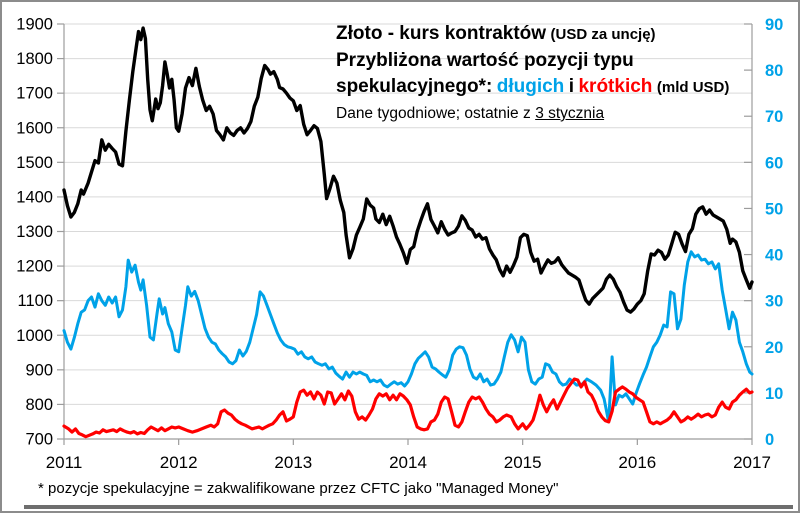 This screenshot has height=513, width=800. Describe the element at coordinates (774, 71) in the screenshot. I see `right-axis-label: 80` at that location.